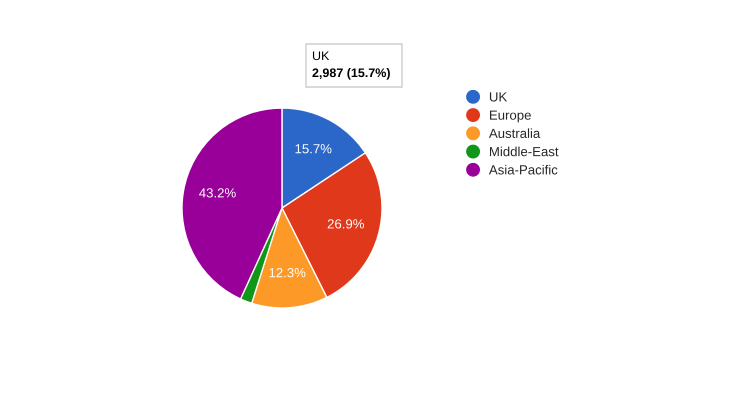  I want to click on legend-label: Europe, so click(510, 116).